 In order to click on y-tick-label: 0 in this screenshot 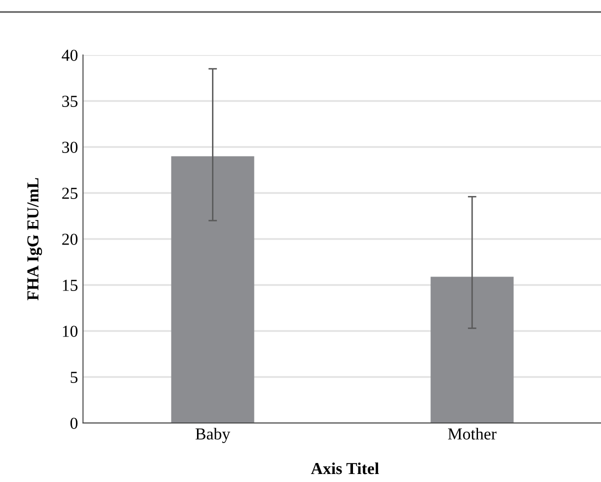, I will do `click(74, 423)`.